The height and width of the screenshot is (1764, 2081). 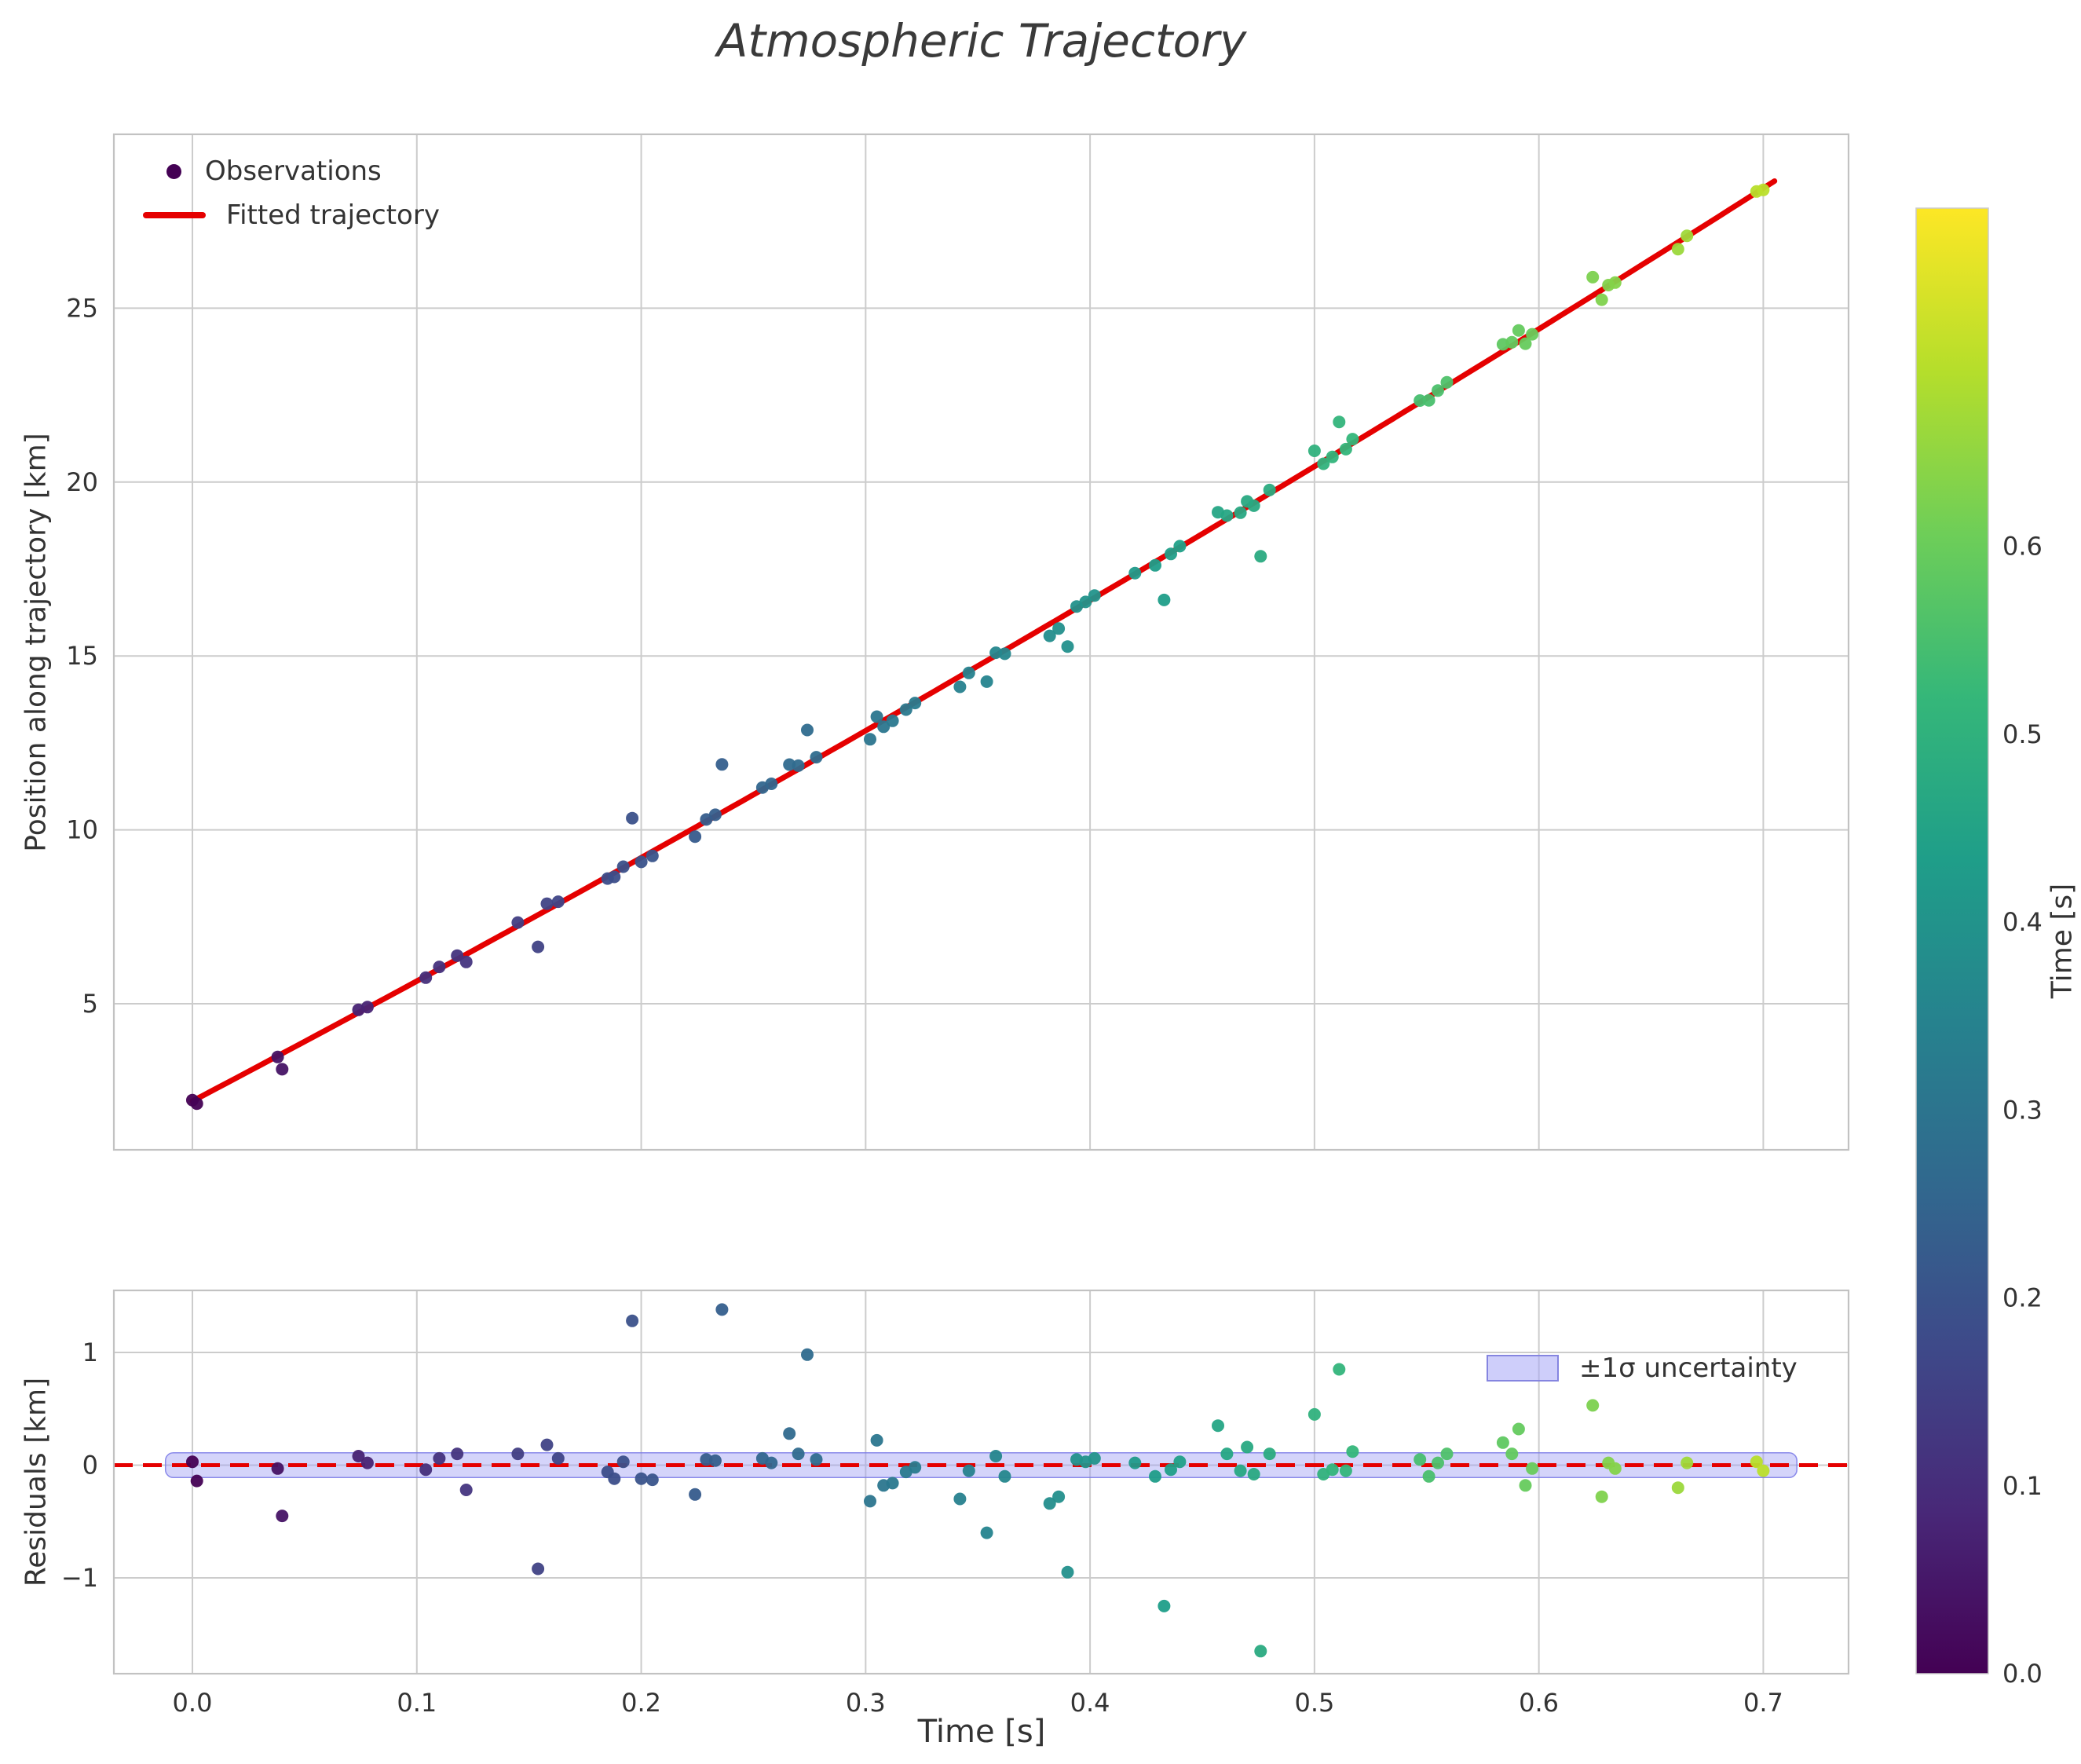 I want to click on uncertainty-band, so click(x=981, y=1465).